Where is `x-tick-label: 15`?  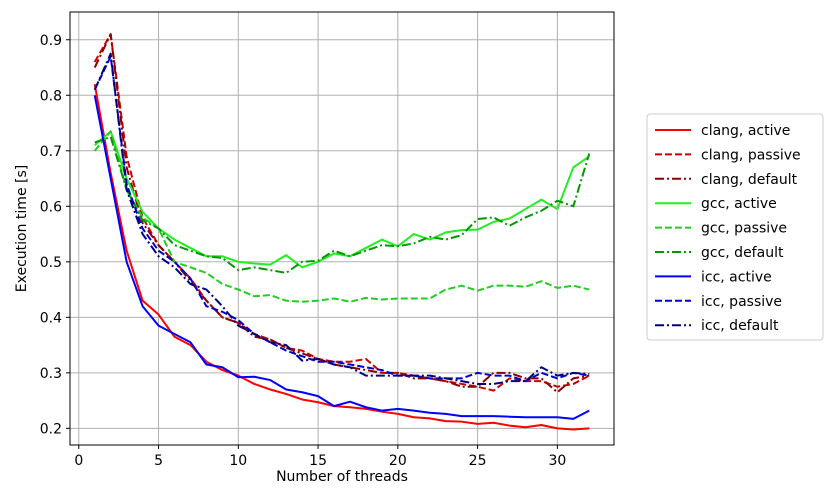 x-tick-label: 15 is located at coordinates (318, 461).